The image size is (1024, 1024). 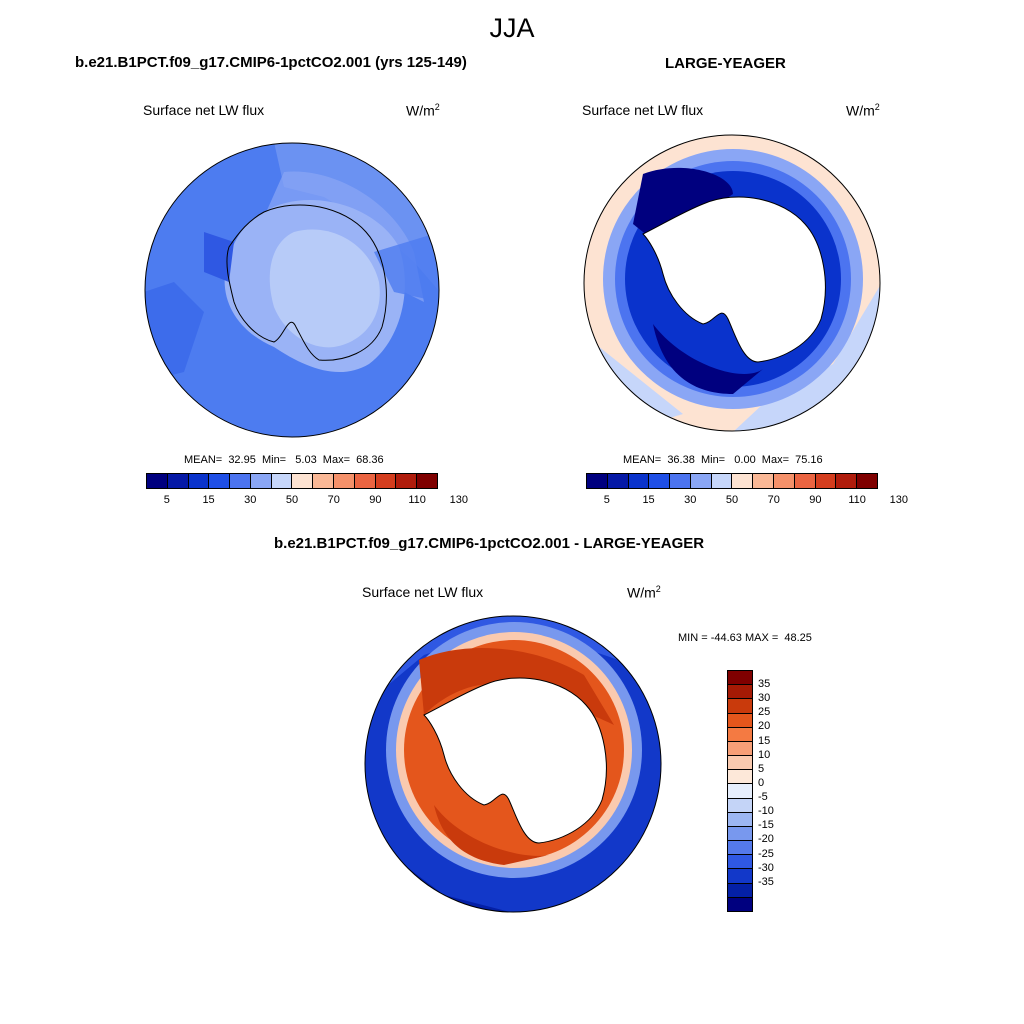 I want to click on obs-colorbar-tick-label: 15, so click(x=648, y=500).